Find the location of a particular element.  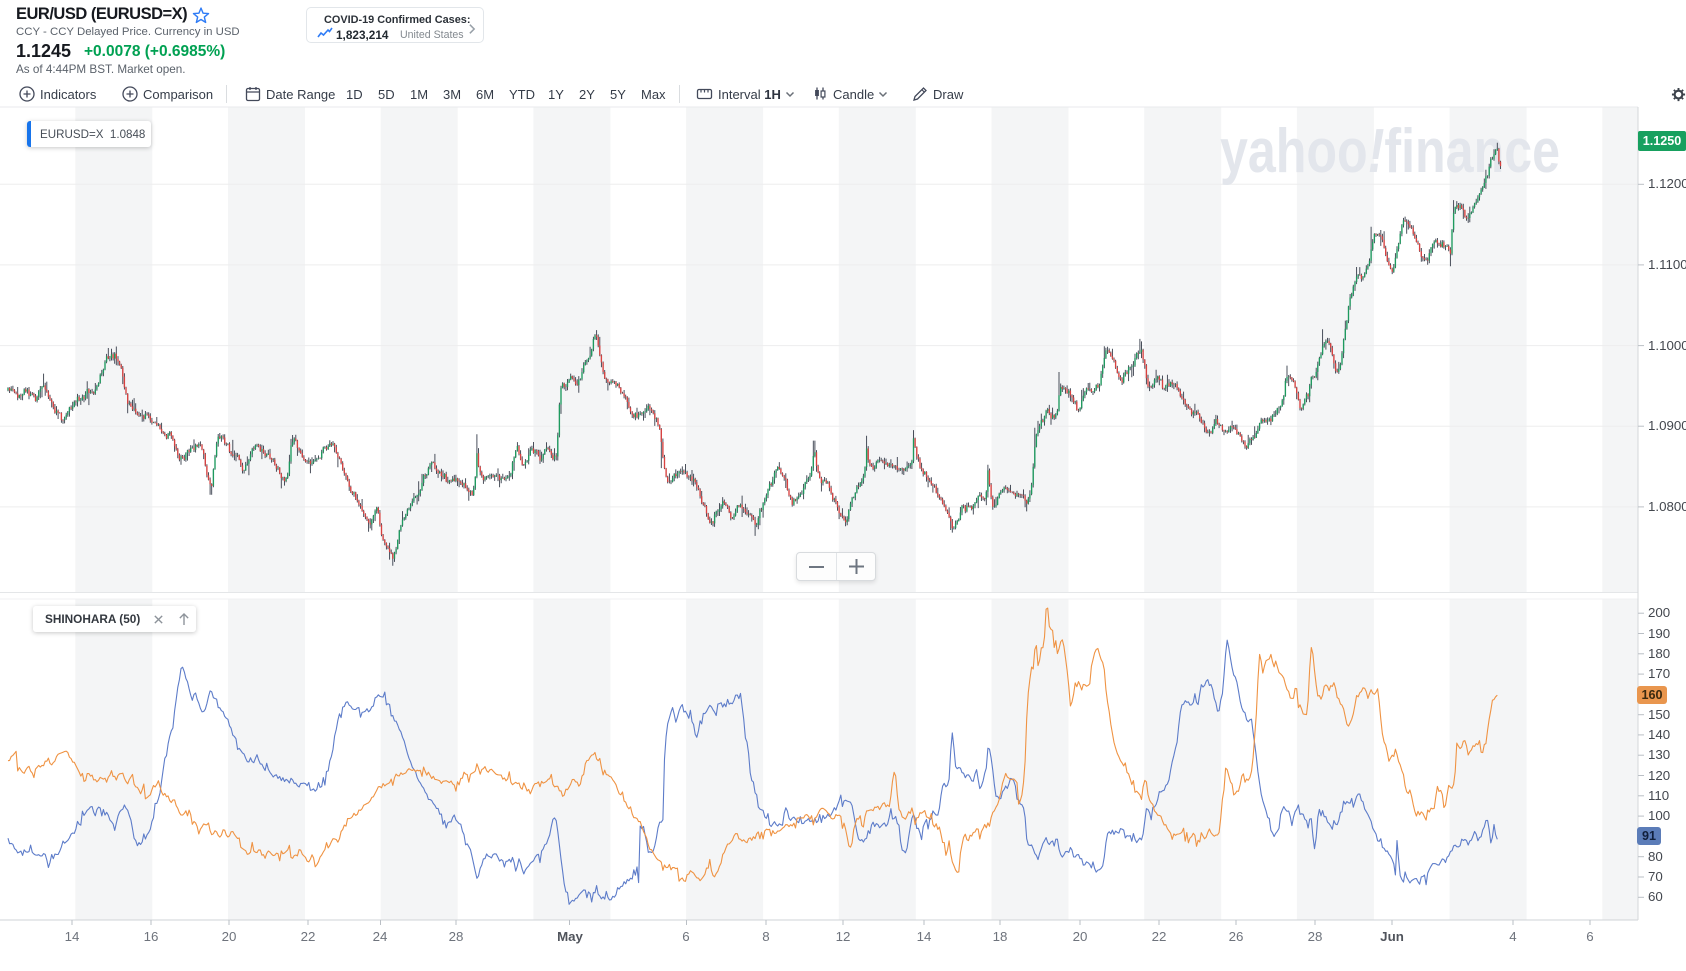

svg-text: yahoo!finance is located at coordinates (1390, 151).